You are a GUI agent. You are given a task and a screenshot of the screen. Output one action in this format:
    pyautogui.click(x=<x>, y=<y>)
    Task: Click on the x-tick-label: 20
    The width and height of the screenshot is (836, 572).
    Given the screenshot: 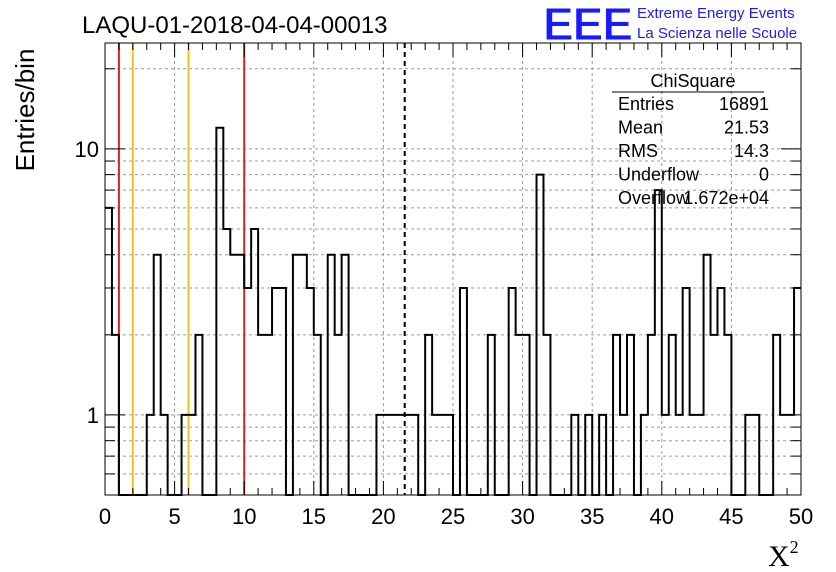 What is the action you would take?
    pyautogui.click(x=383, y=516)
    